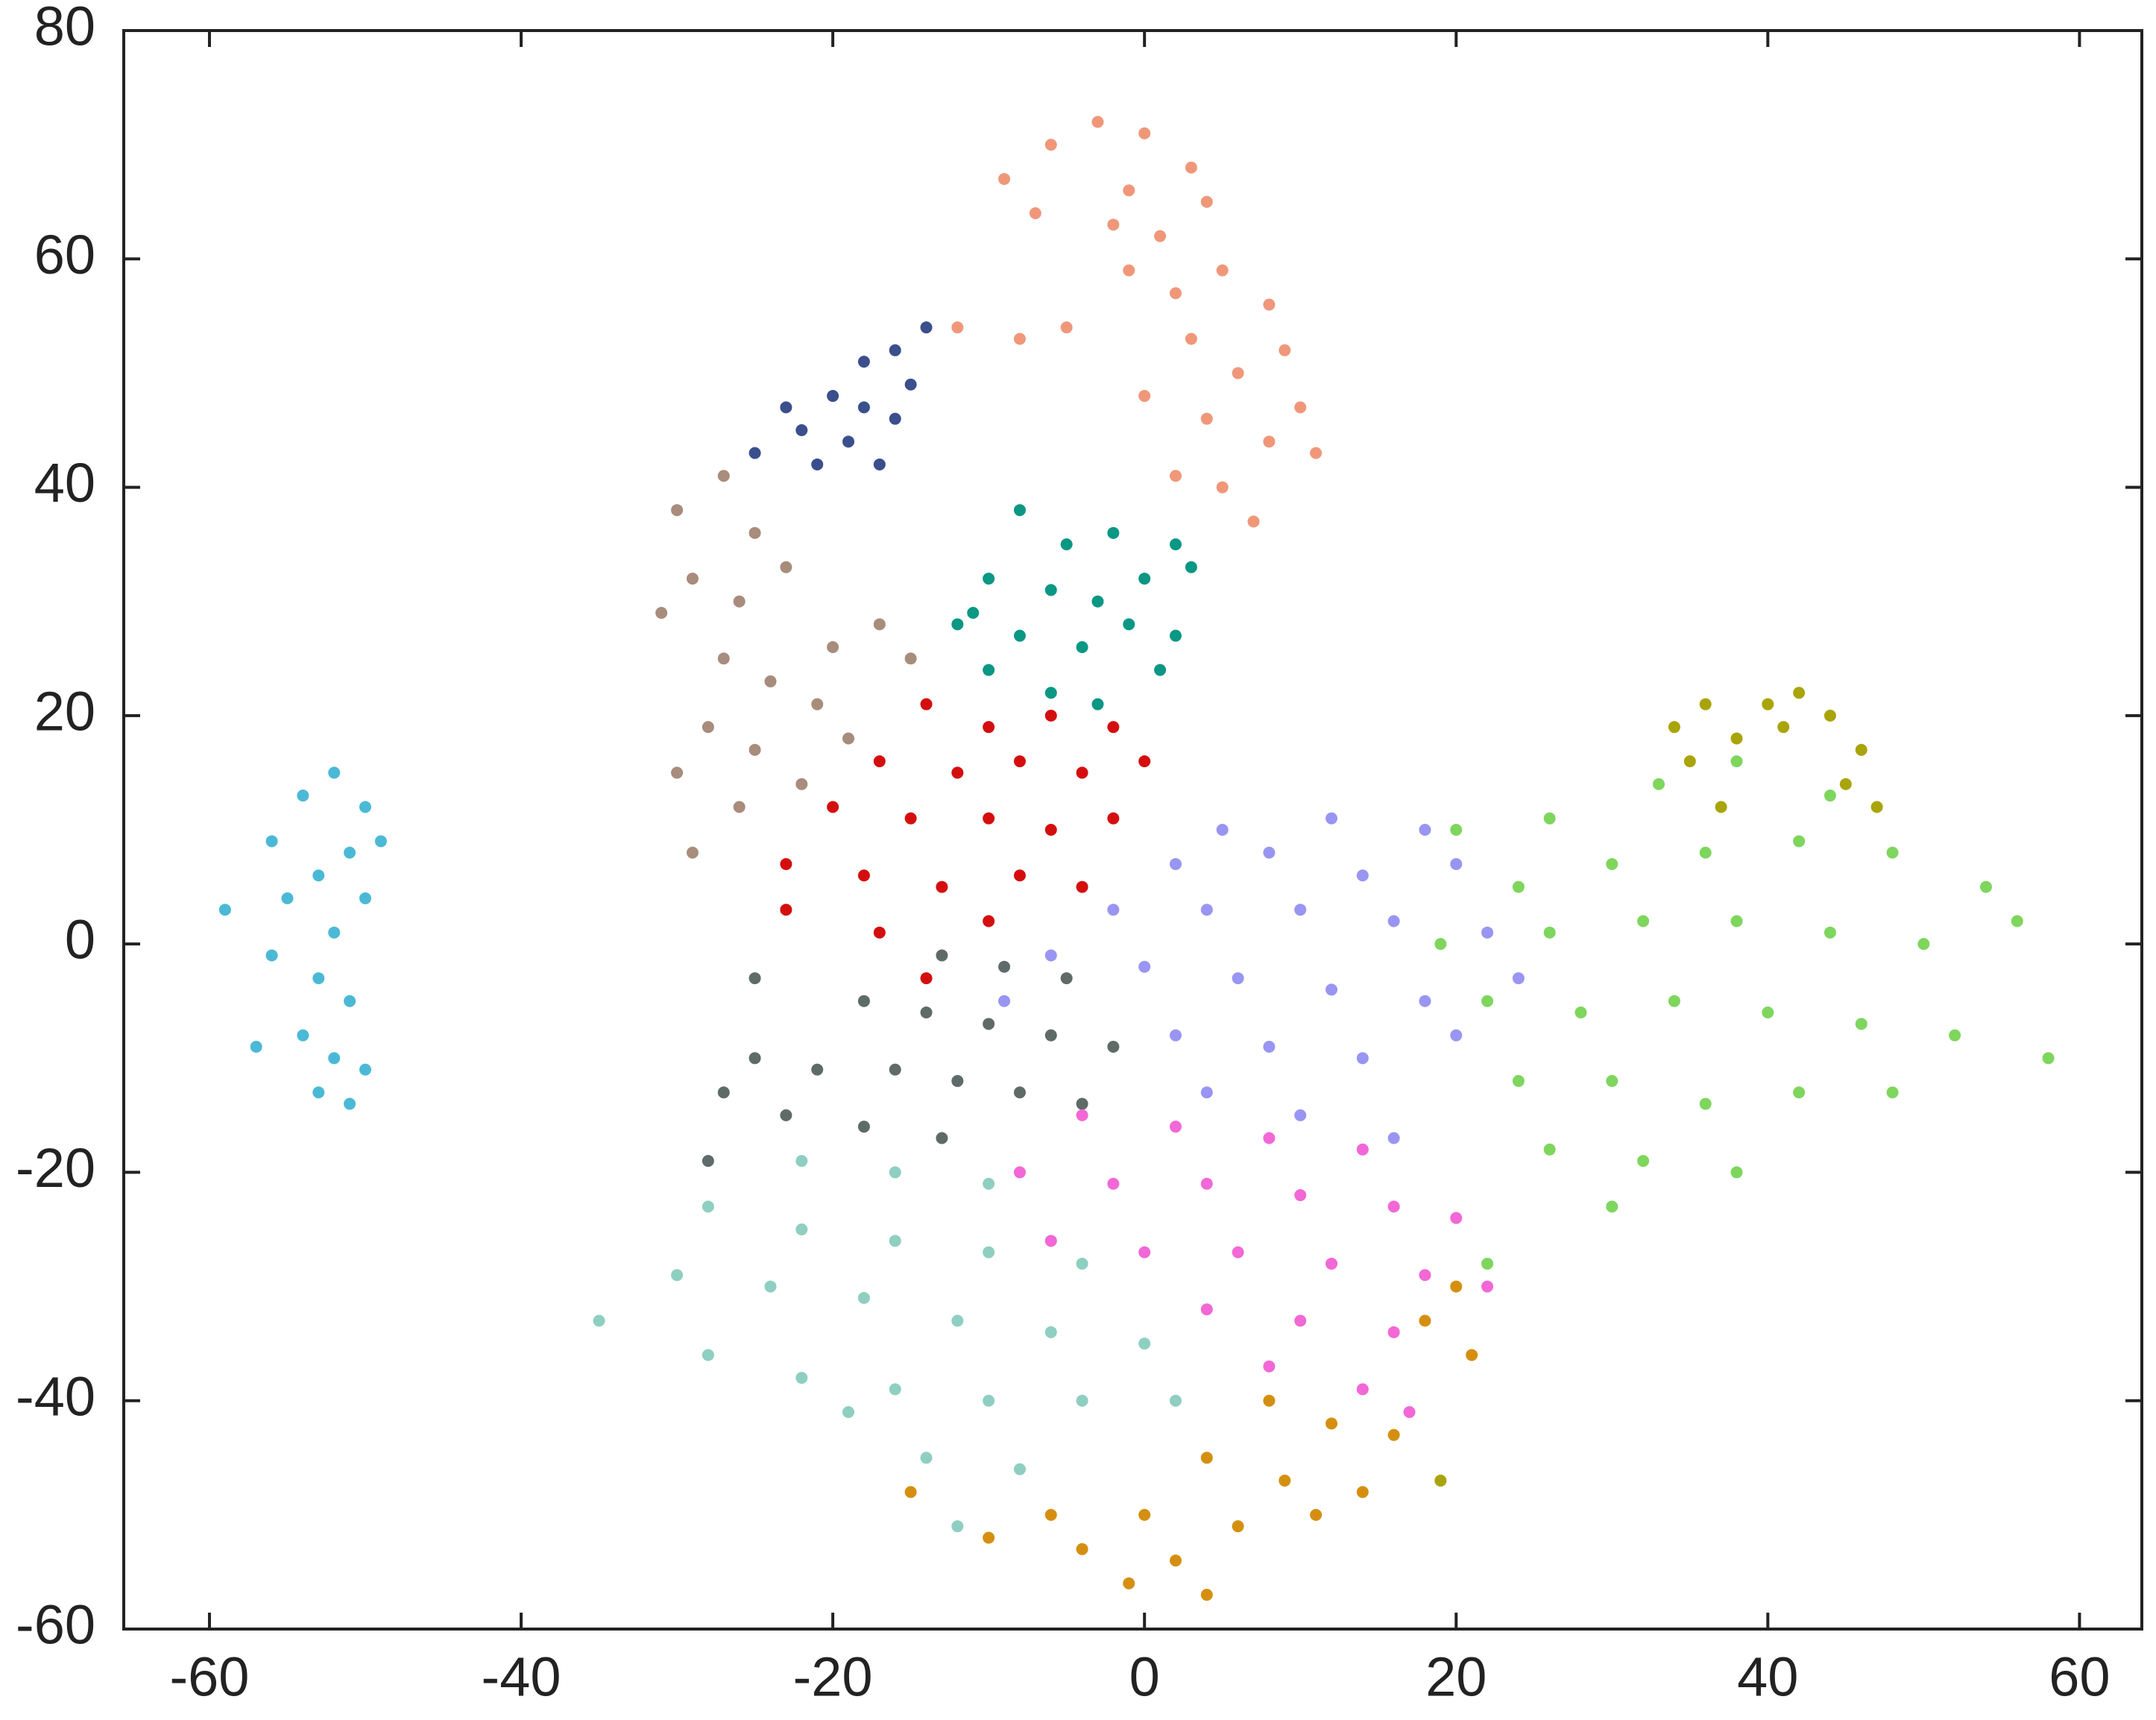 Image resolution: width=2156 pixels, height=1720 pixels. Describe the element at coordinates (521, 1677) in the screenshot. I see `x-tick-label: -40` at that location.